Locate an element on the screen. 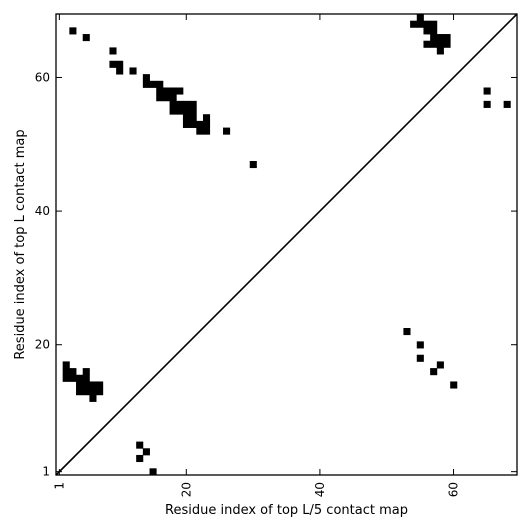  x-tick-label: 40 is located at coordinates (320, 489).